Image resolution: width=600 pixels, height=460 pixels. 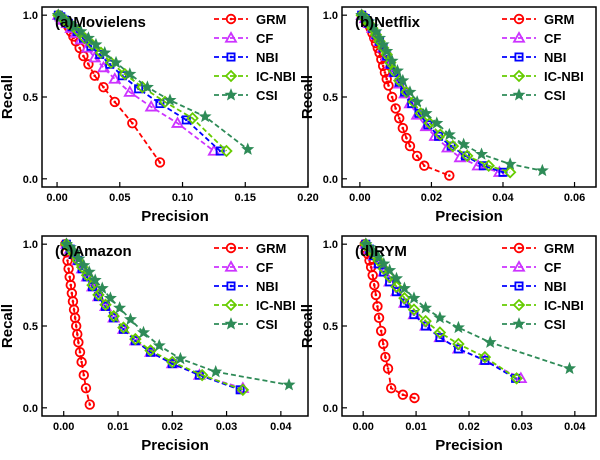 What do you see at coordinates (276, 76) in the screenshot?
I see `legend-label: IC-NBI` at bounding box center [276, 76].